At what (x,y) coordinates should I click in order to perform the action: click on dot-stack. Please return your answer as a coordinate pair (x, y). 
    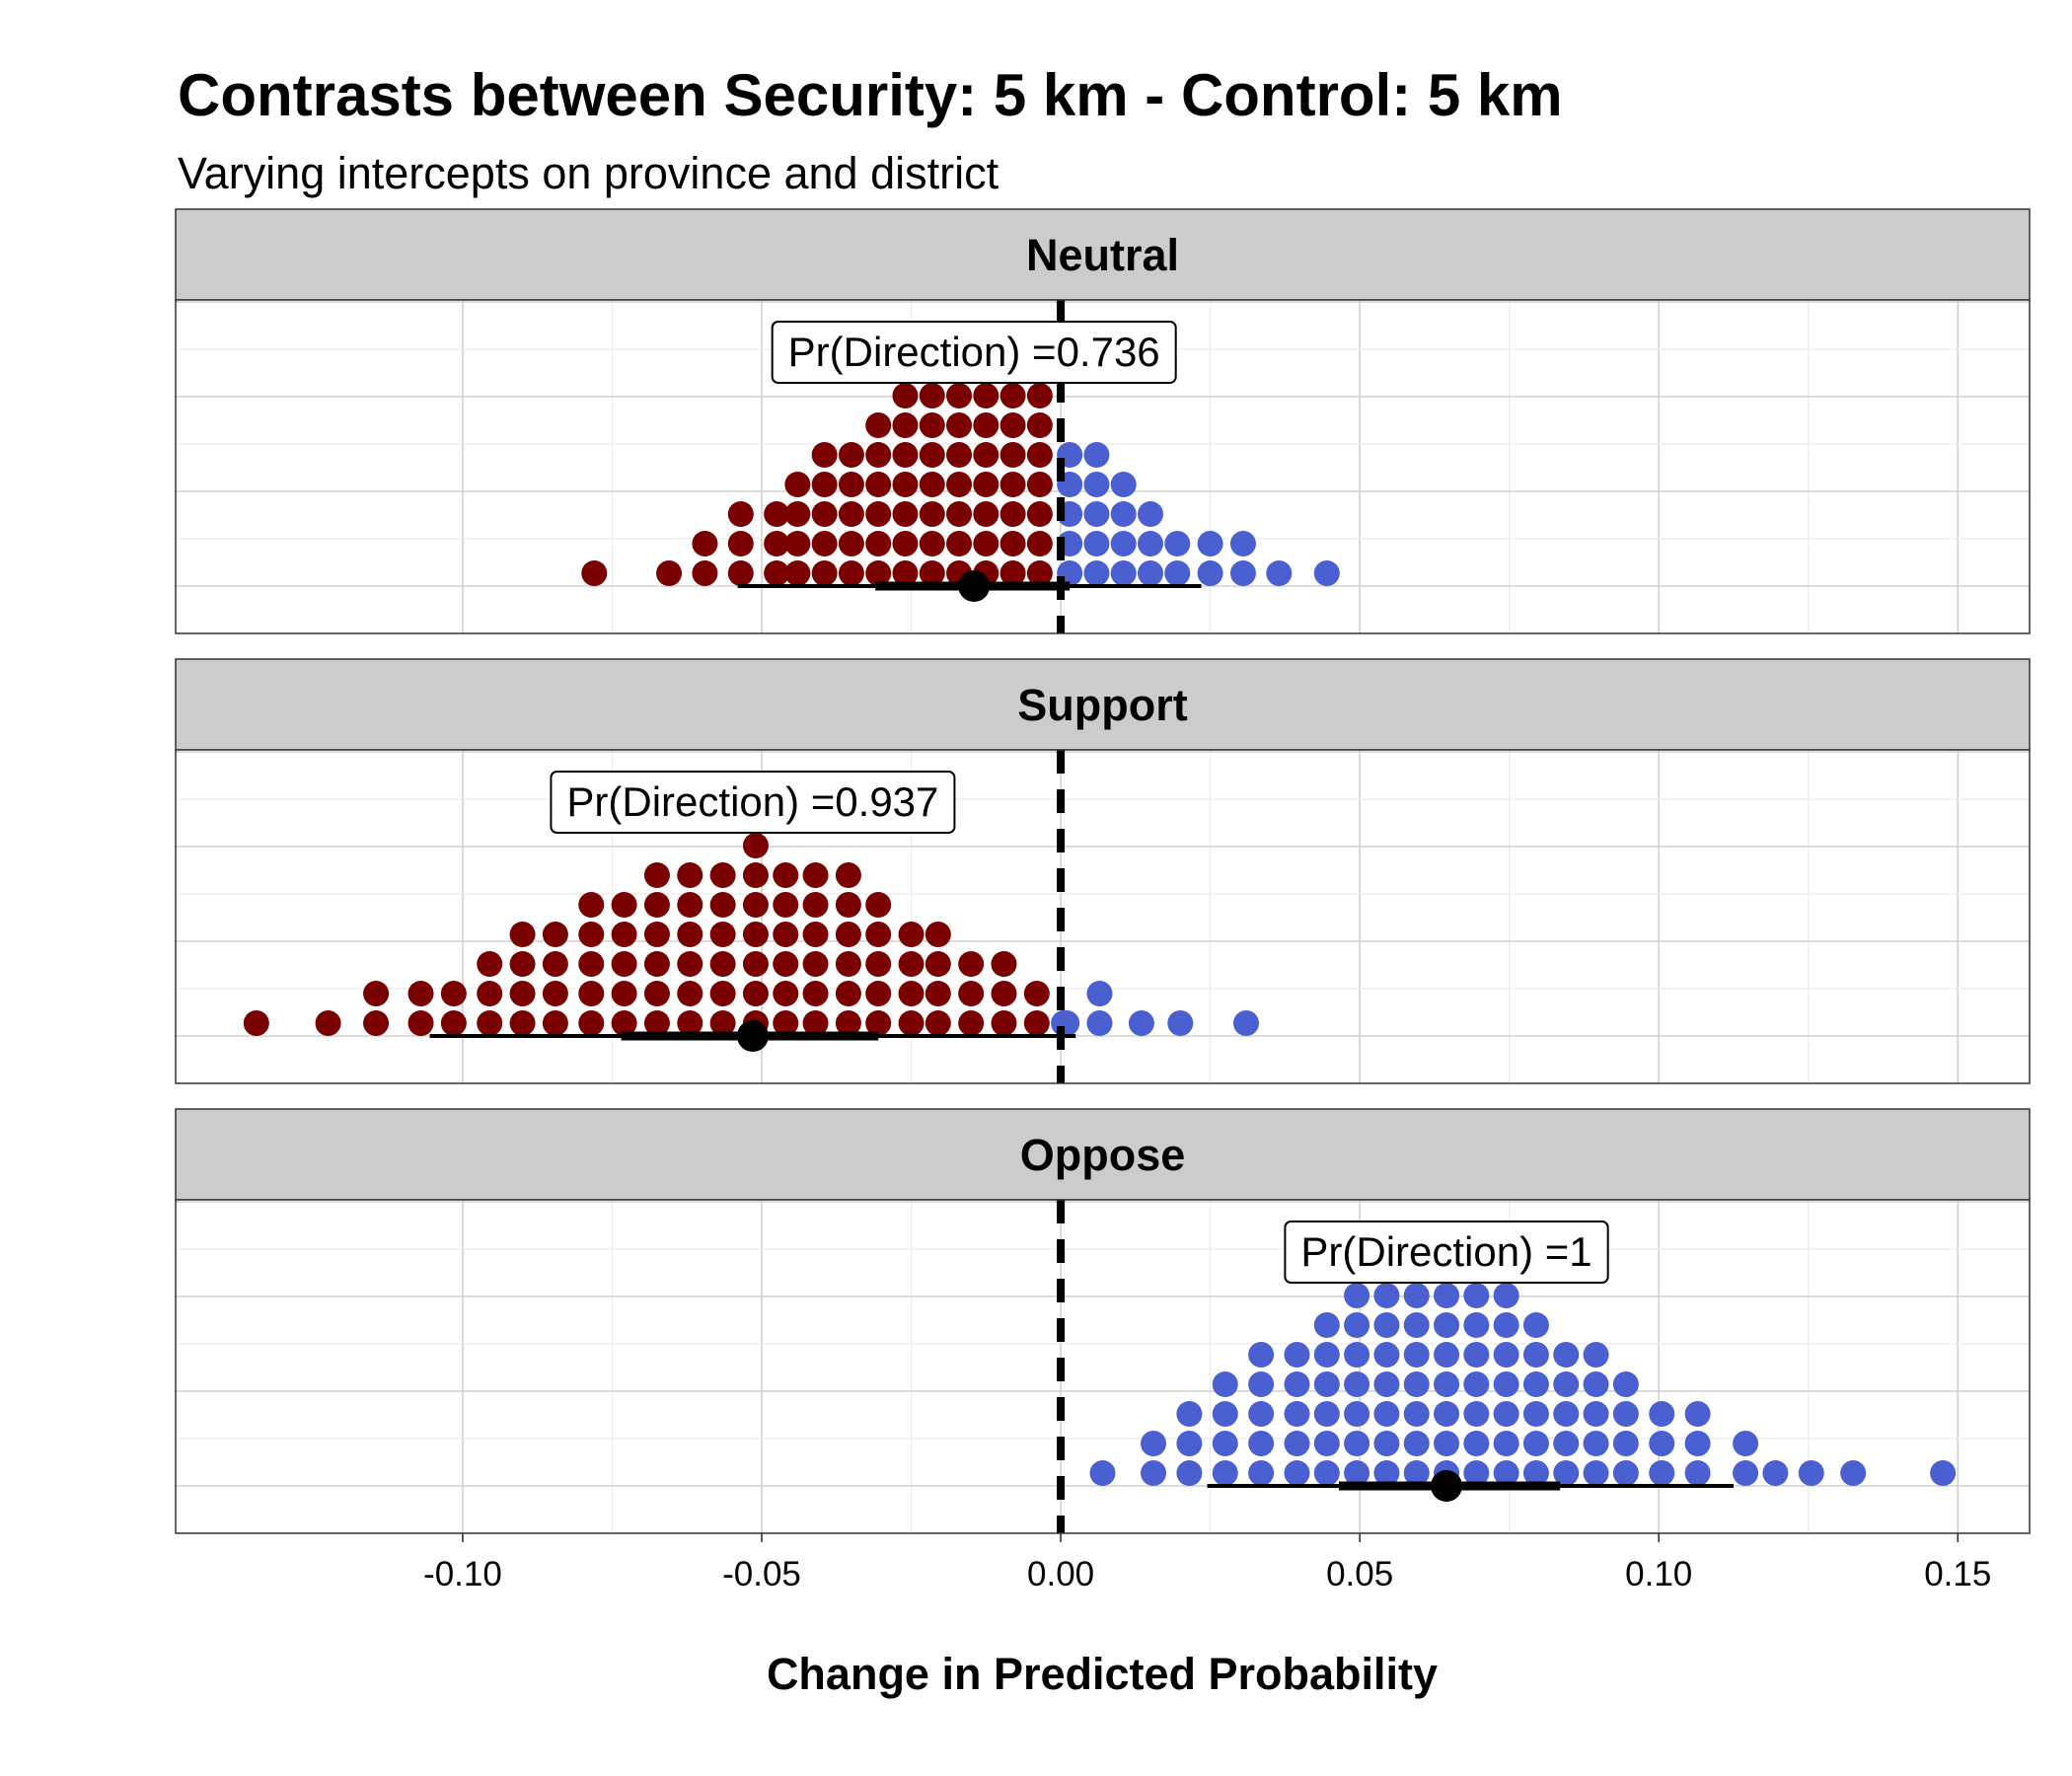
    Looking at the image, I should click on (1523, 1385).